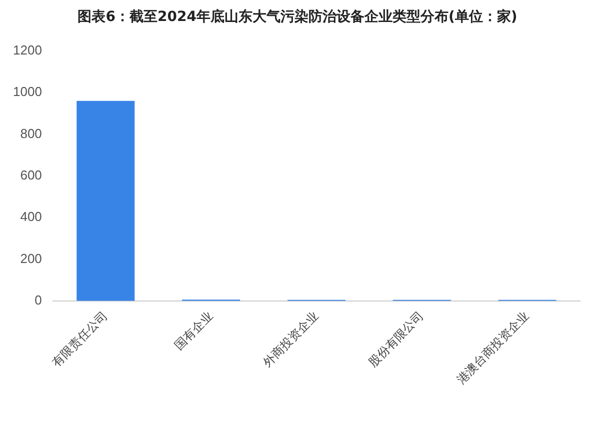 Image resolution: width=595 pixels, height=432 pixels. I want to click on bar, so click(105, 200).